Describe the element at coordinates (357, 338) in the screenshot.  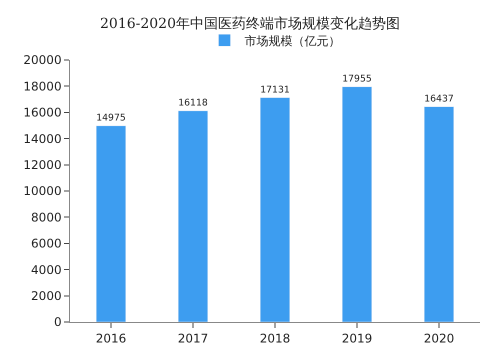
I see `x-tick-label: 2019` at that location.